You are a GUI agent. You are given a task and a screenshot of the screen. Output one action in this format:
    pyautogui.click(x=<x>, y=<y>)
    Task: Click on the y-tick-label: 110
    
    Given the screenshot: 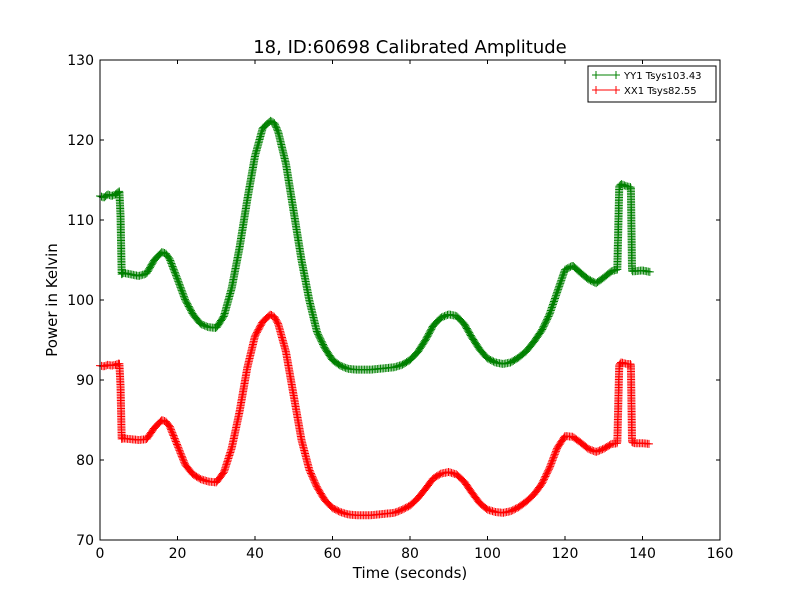 What is the action you would take?
    pyautogui.click(x=80, y=221)
    